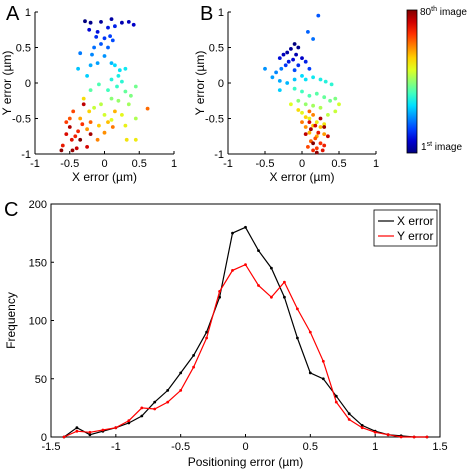 The width and height of the screenshot is (474, 475). I want to click on y-tick-label: 100, so click(38, 322).